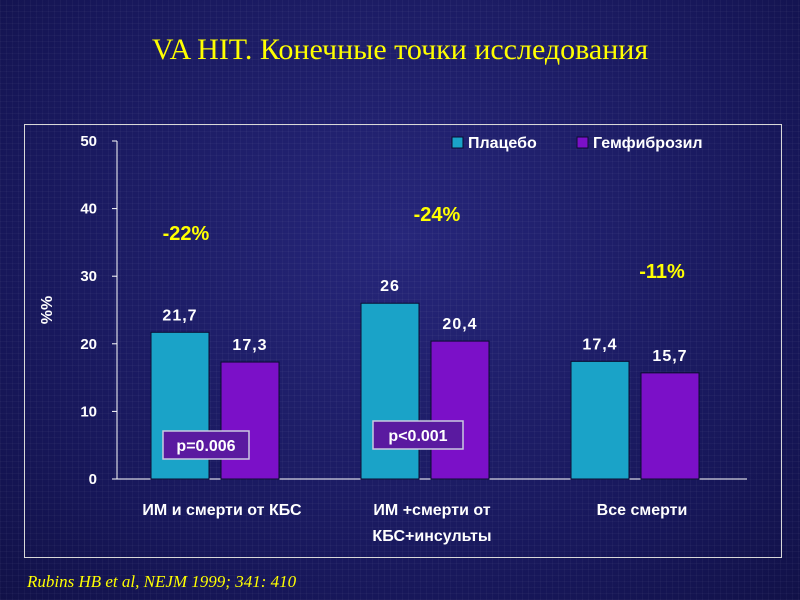 This screenshot has width=800, height=600. I want to click on y-tick-label: 10, so click(88, 411).